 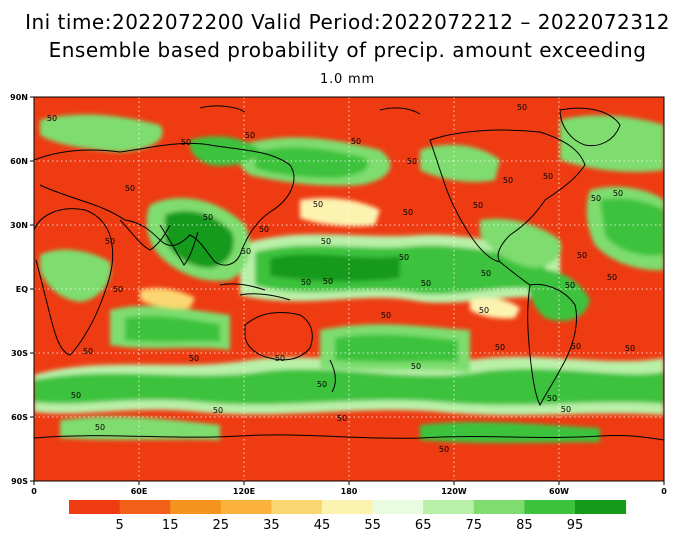 I want to click on lat-label-60s: 60S, so click(x=19, y=417).